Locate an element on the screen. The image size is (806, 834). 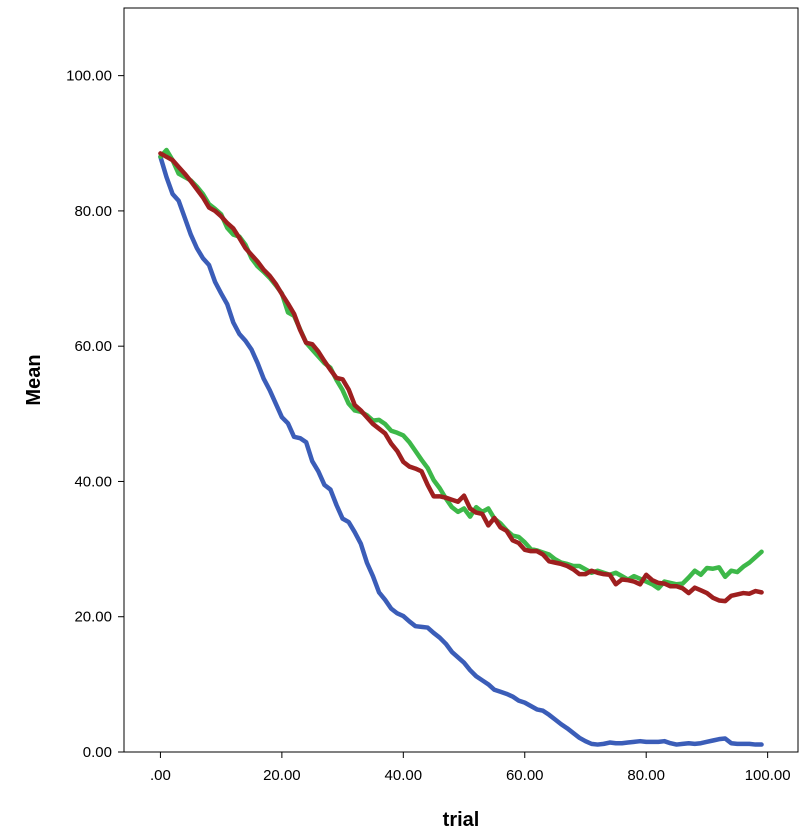
x-tick-label: 80.00 is located at coordinates (646, 775).